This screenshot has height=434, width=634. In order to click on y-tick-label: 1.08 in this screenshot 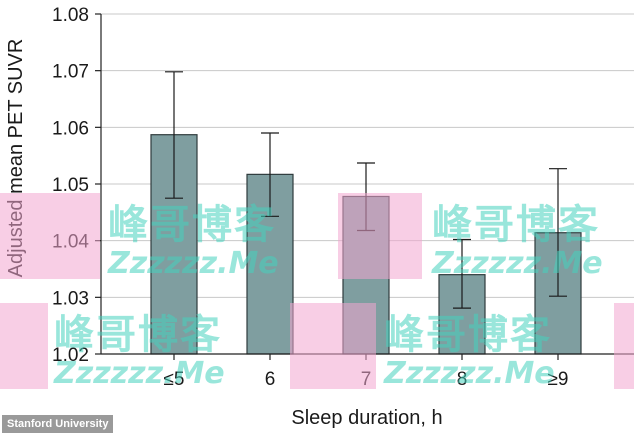, I will do `click(70, 15)`.